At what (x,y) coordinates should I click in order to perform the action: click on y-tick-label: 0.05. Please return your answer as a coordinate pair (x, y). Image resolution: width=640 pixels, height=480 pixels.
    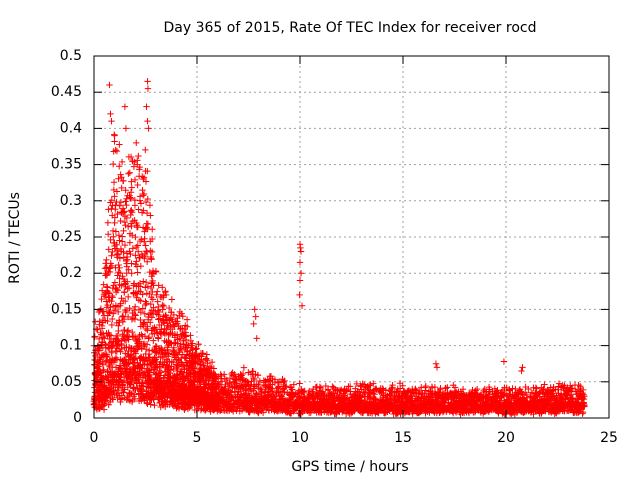
    Looking at the image, I should click on (66, 382).